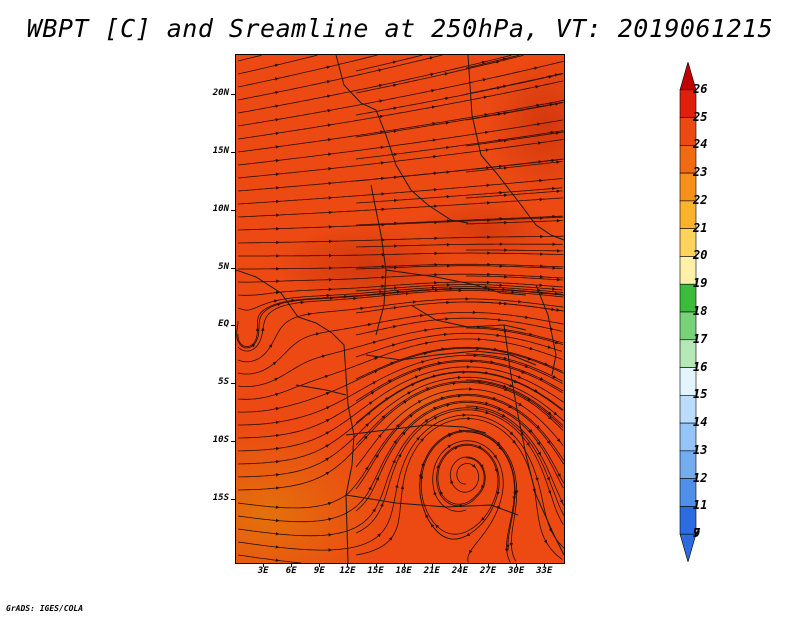 The width and height of the screenshot is (800, 618). What do you see at coordinates (220, 439) in the screenshot?
I see `lat-tick-label: 10S` at bounding box center [220, 439].